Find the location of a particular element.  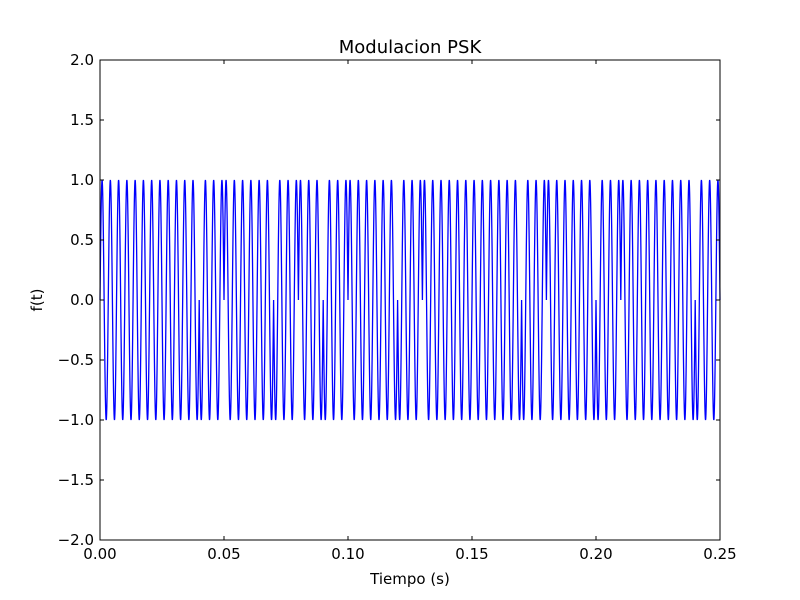

y-tick-label: −1.5 is located at coordinates (76, 480).